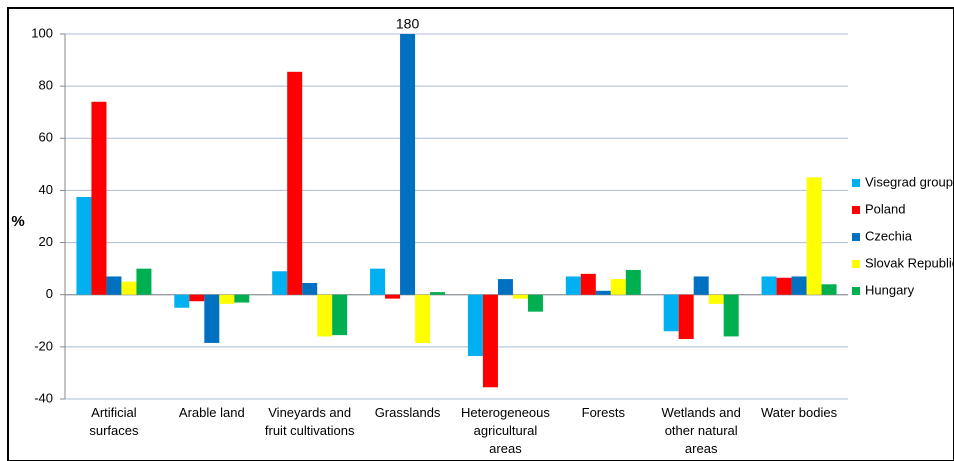 This screenshot has width=954, height=461. What do you see at coordinates (43, 397) in the screenshot?
I see `y-tick-label: -40` at bounding box center [43, 397].